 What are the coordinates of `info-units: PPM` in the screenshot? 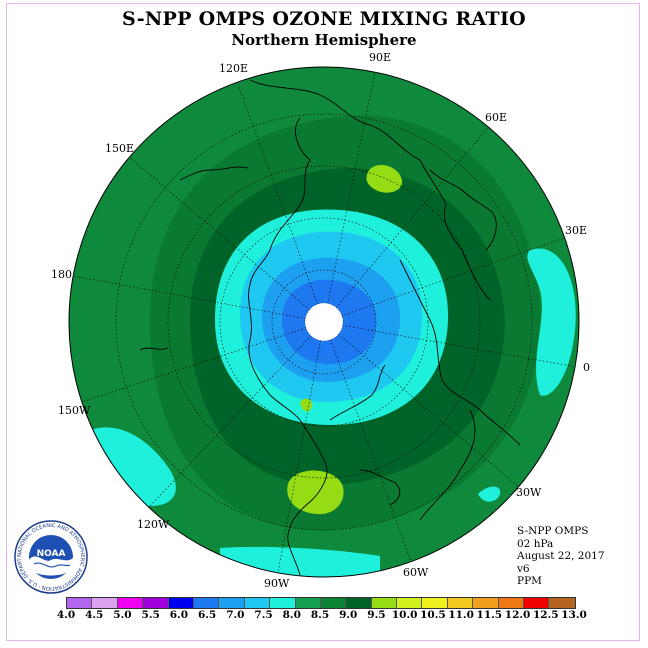 It's located at (529, 581).